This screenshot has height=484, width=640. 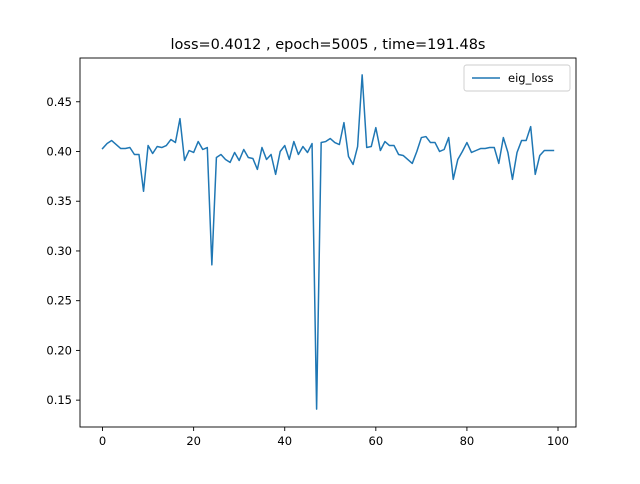 What do you see at coordinates (59, 151) in the screenshot?
I see `y-tick-label: 0.40` at bounding box center [59, 151].